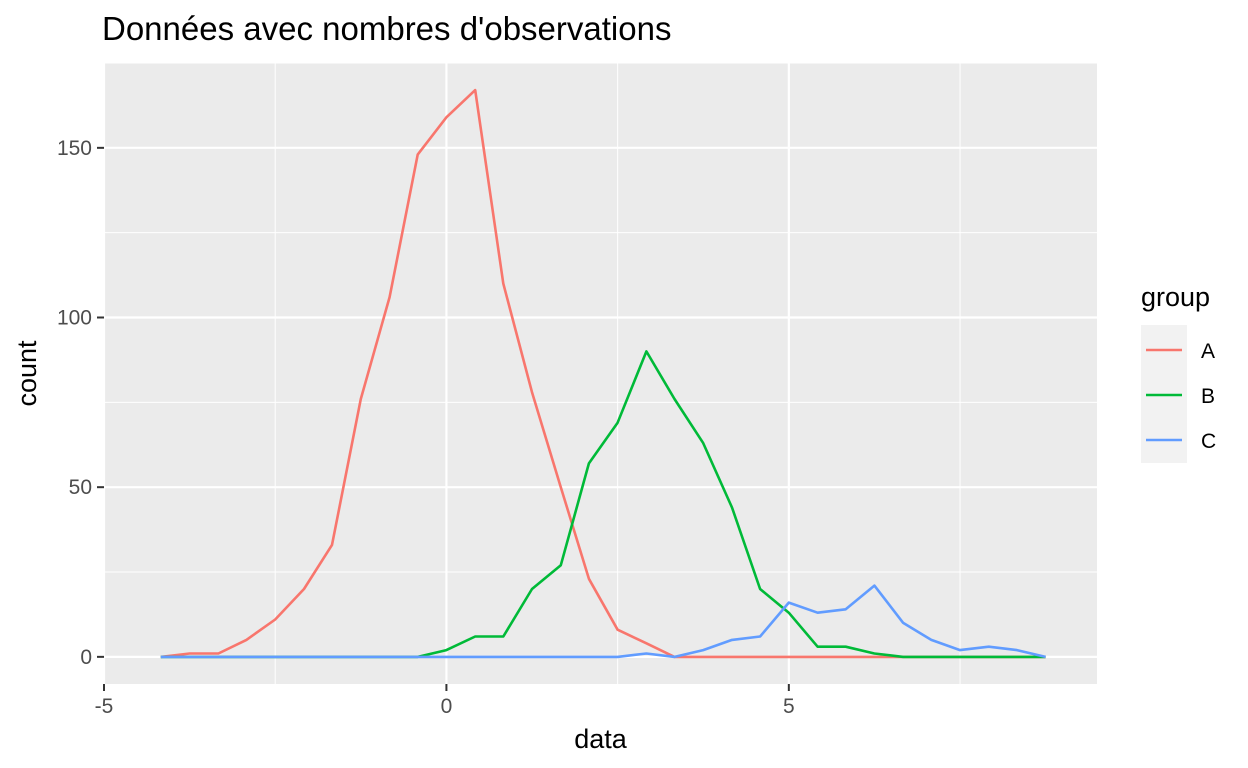  I want to click on x-tick-label: 0, so click(447, 706).